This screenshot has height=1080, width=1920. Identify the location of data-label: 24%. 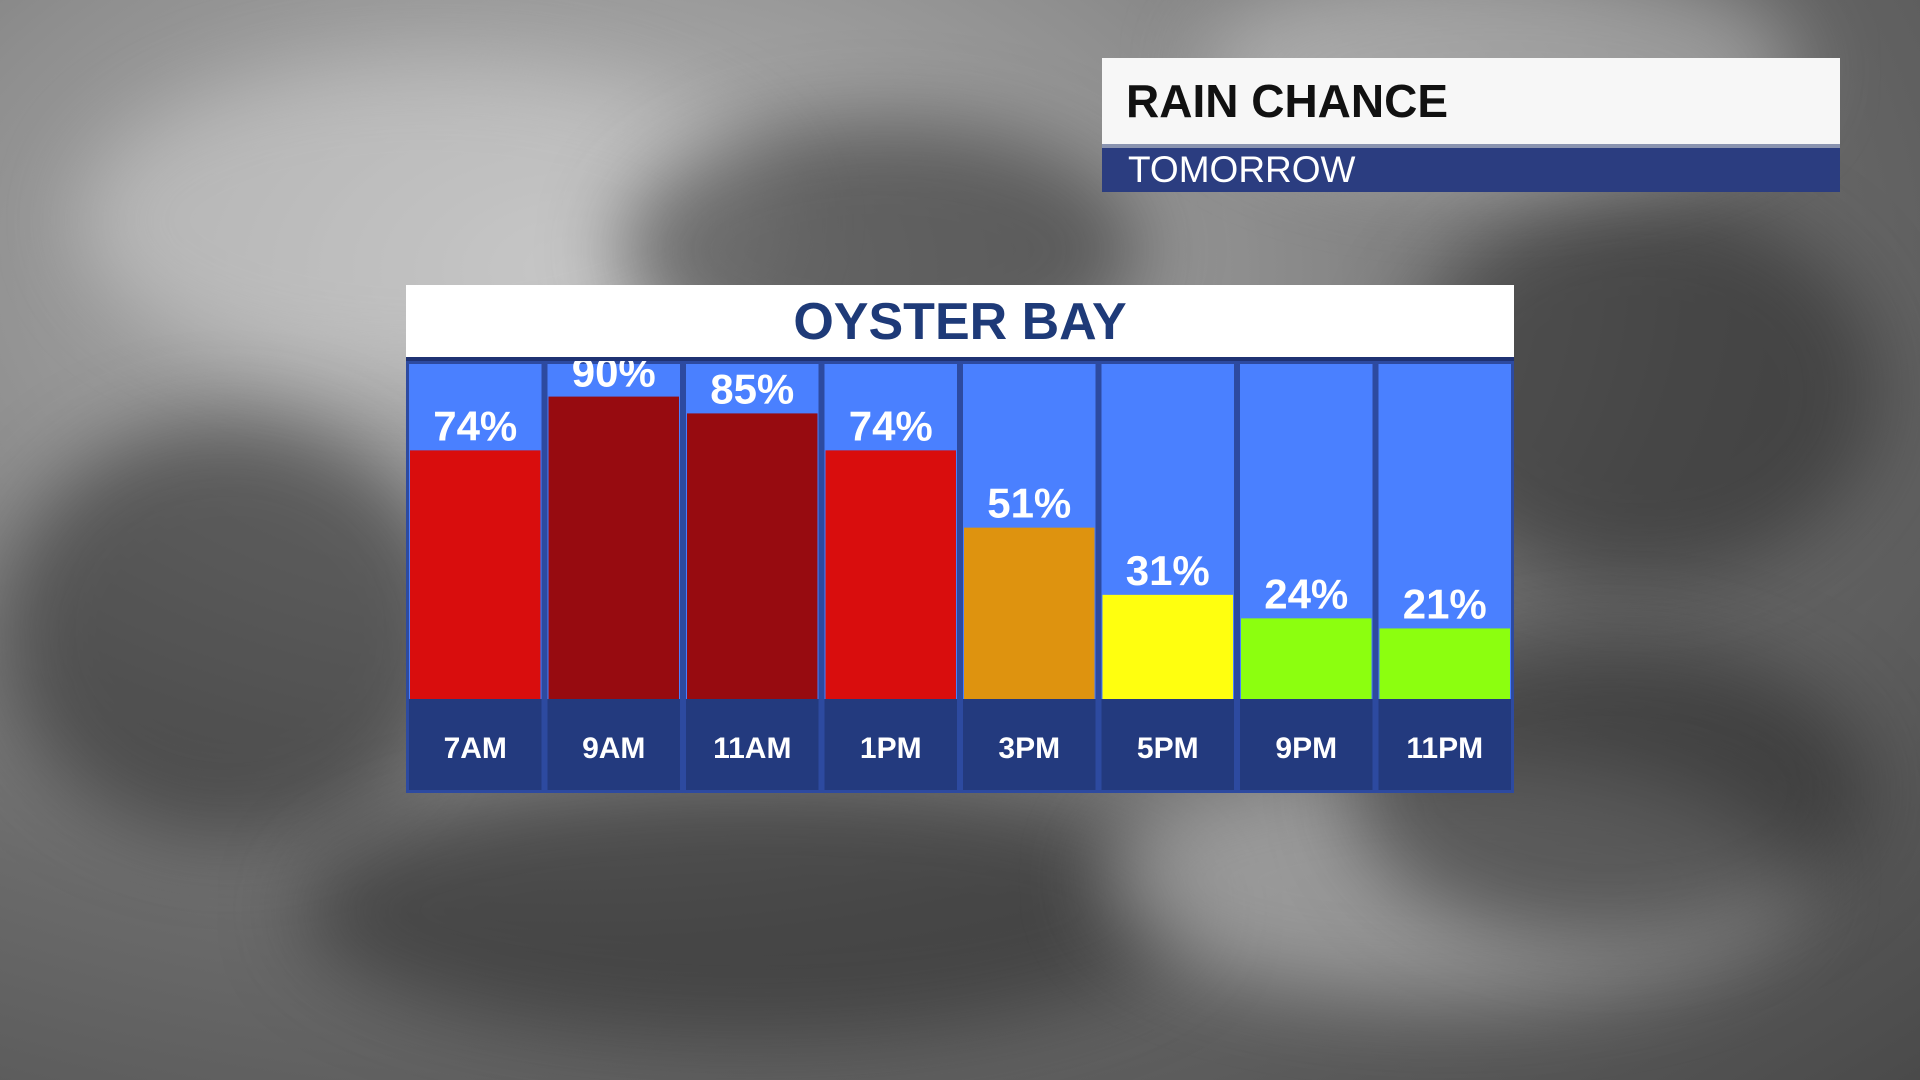
(1306, 593).